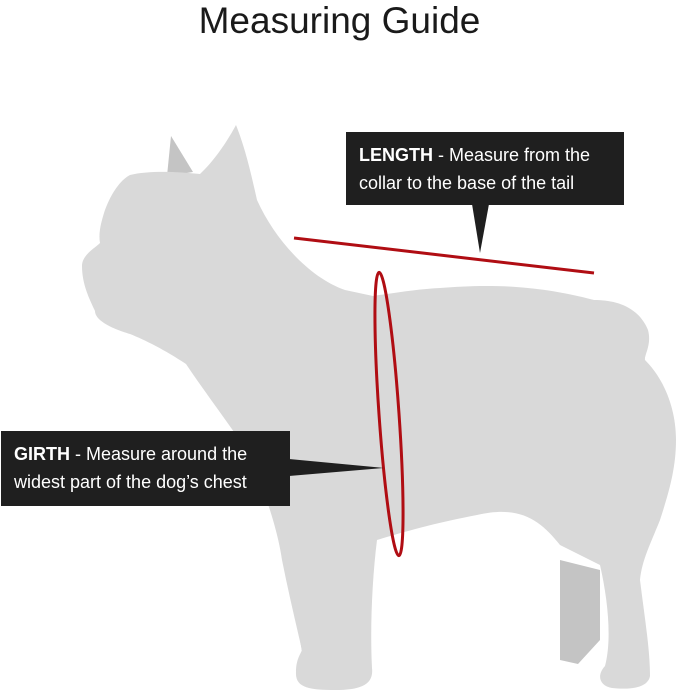 This screenshot has height=691, width=679. Describe the element at coordinates (580, 612) in the screenshot. I see `far-hind-leg` at that location.